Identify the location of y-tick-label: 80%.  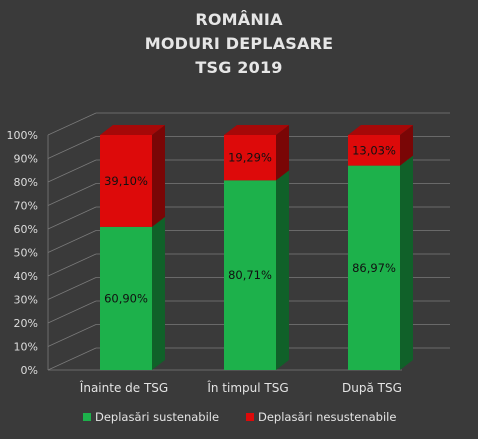
(26, 182).